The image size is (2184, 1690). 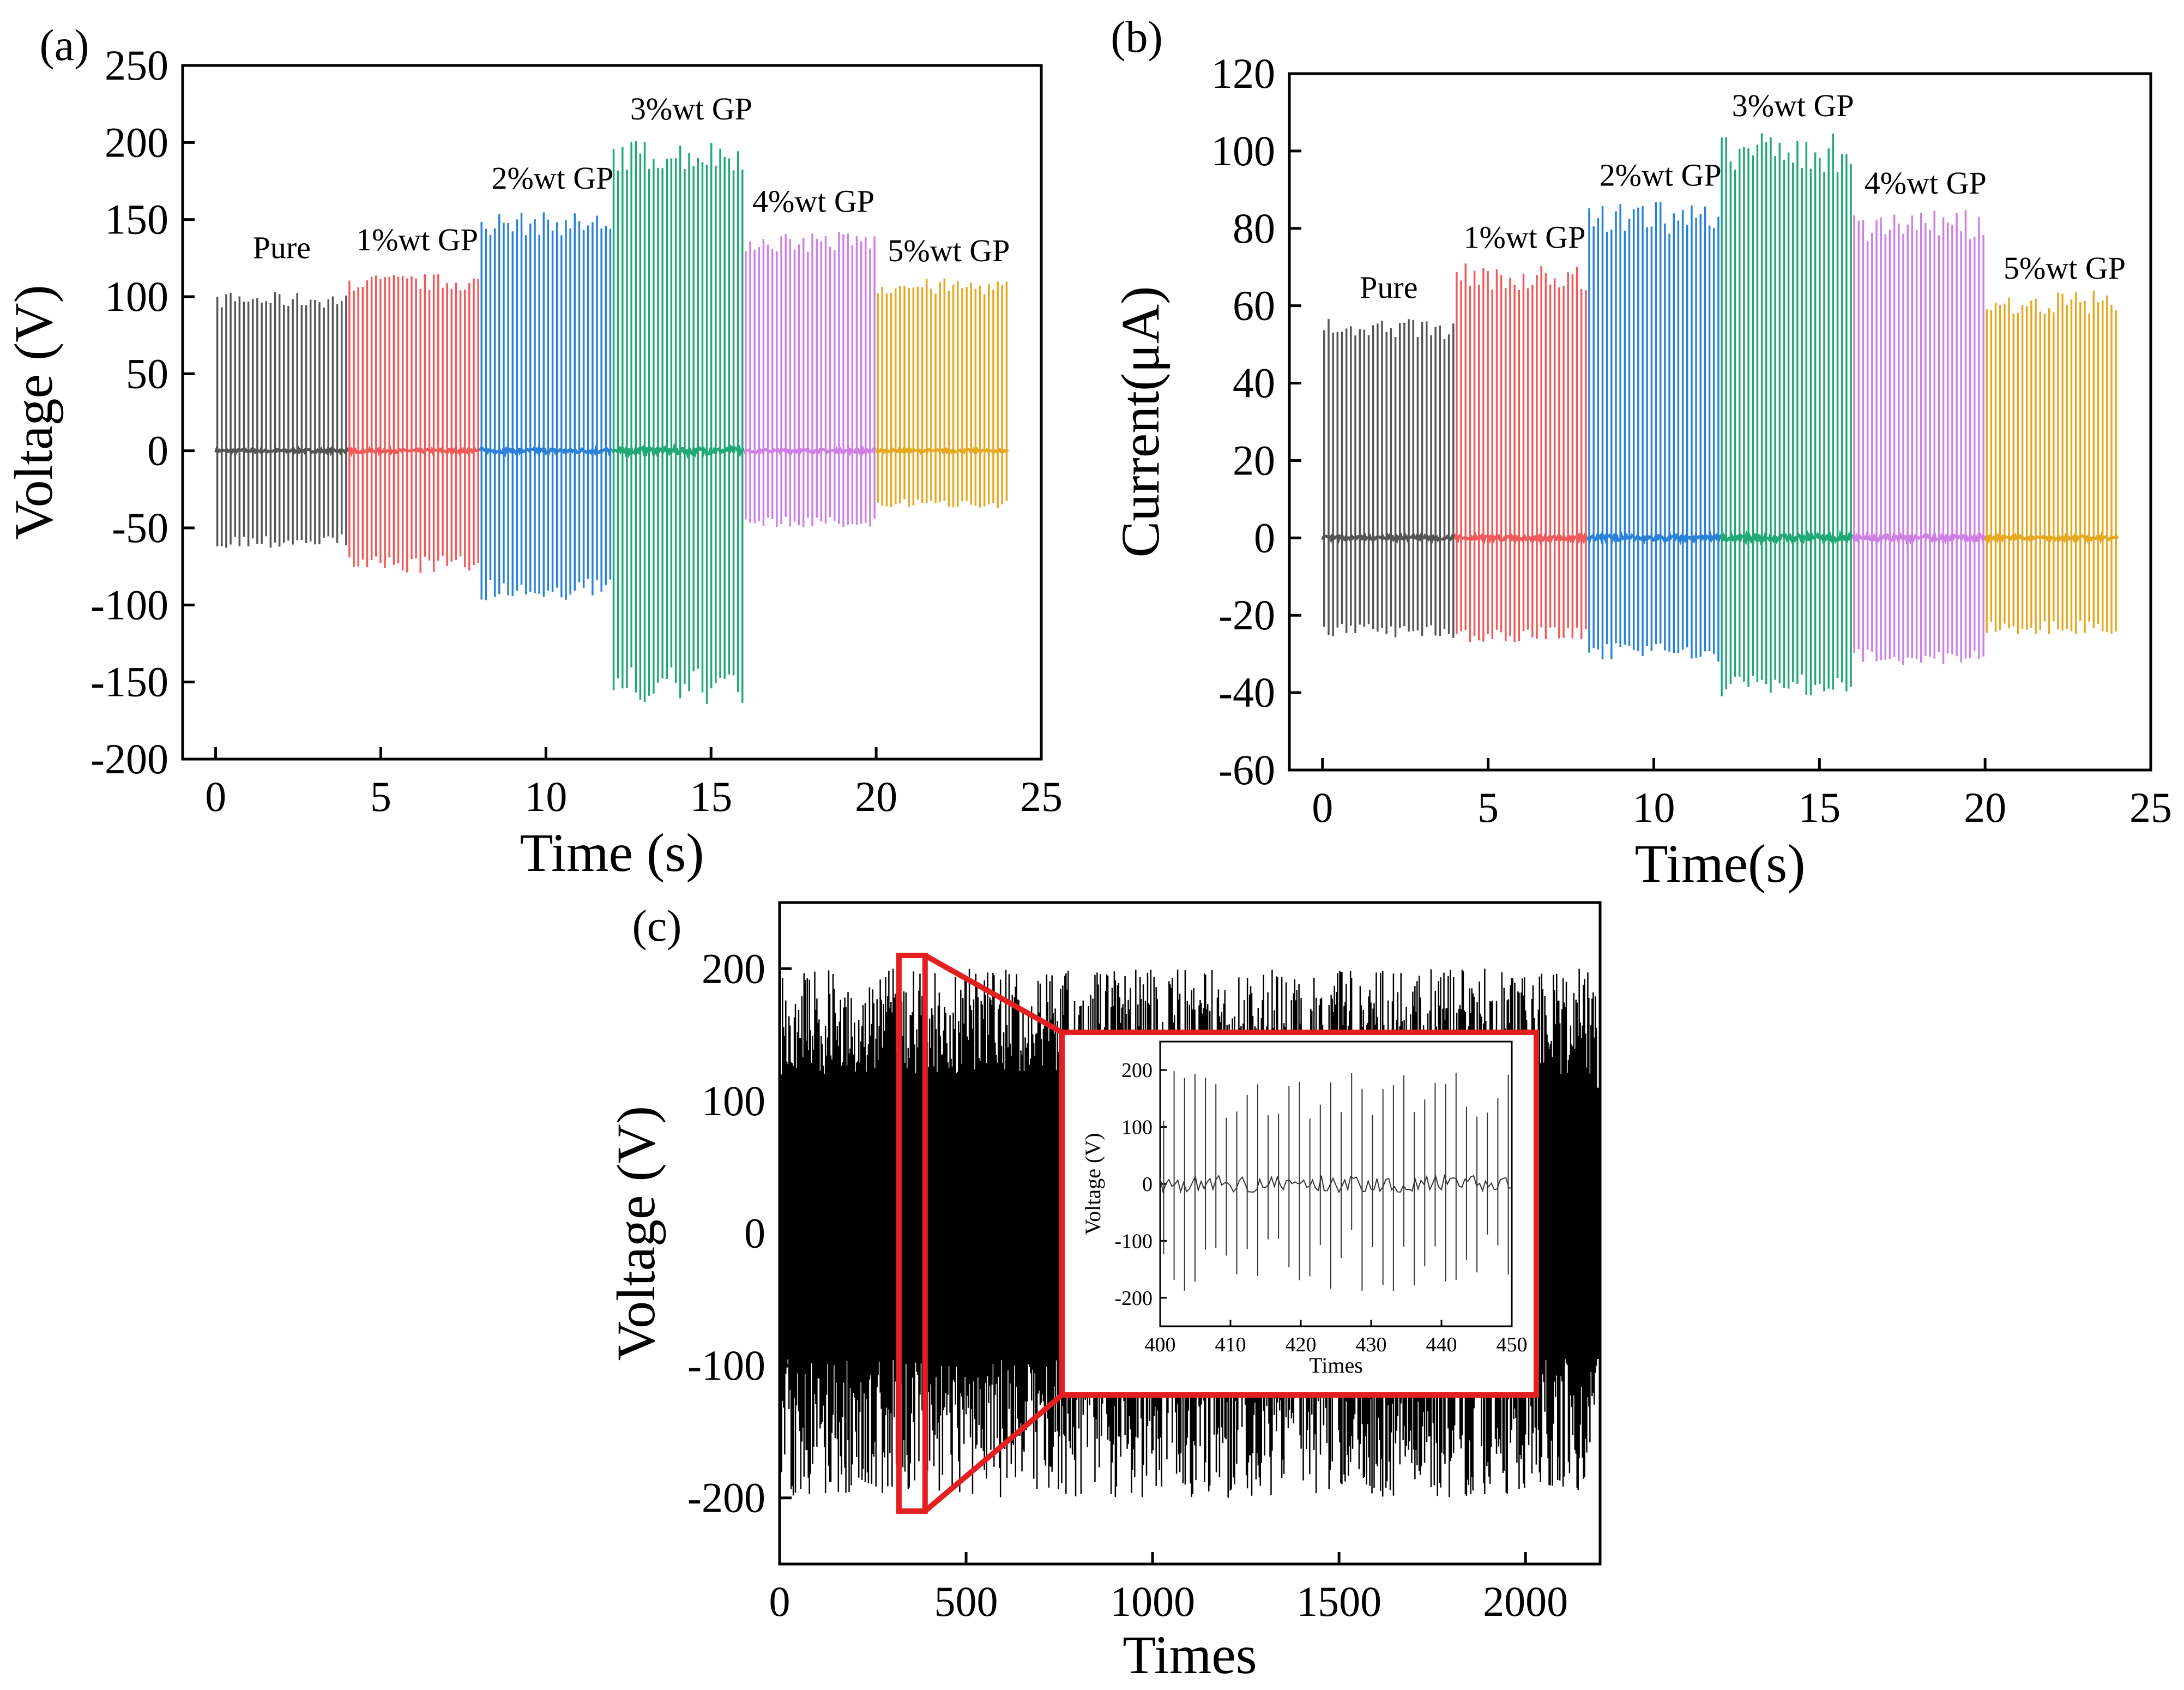 What do you see at coordinates (1254, 305) in the screenshot?
I see `y-tick-label: 60` at bounding box center [1254, 305].